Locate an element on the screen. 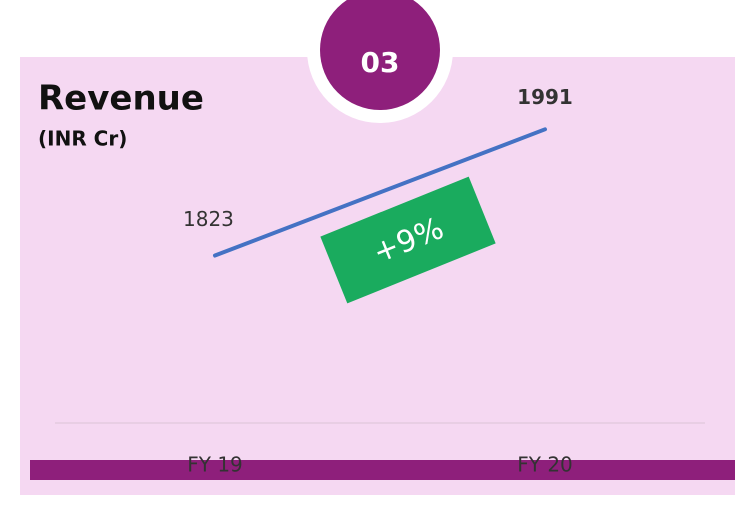 Image resolution: width=749 pixels, height=507 pixels. line is located at coordinates (380, 192).